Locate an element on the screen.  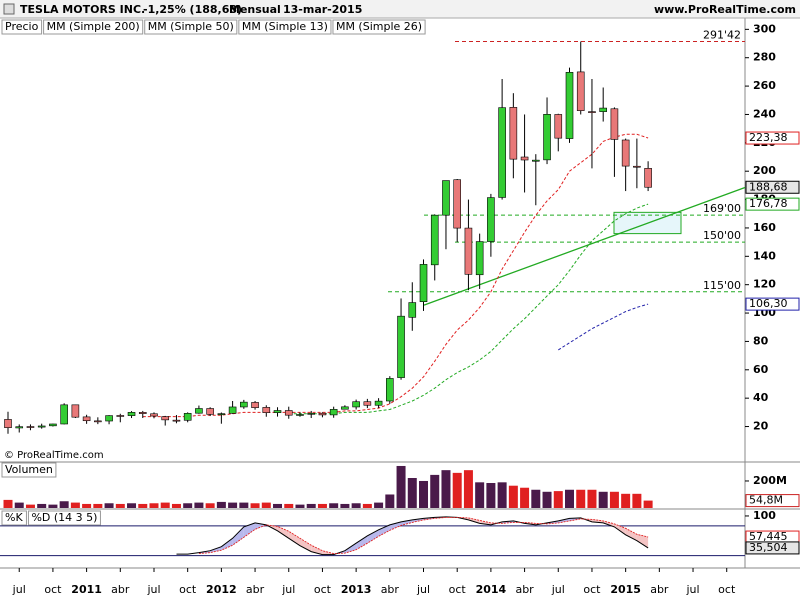
last-value: 35,504 is located at coordinates (768, 547).